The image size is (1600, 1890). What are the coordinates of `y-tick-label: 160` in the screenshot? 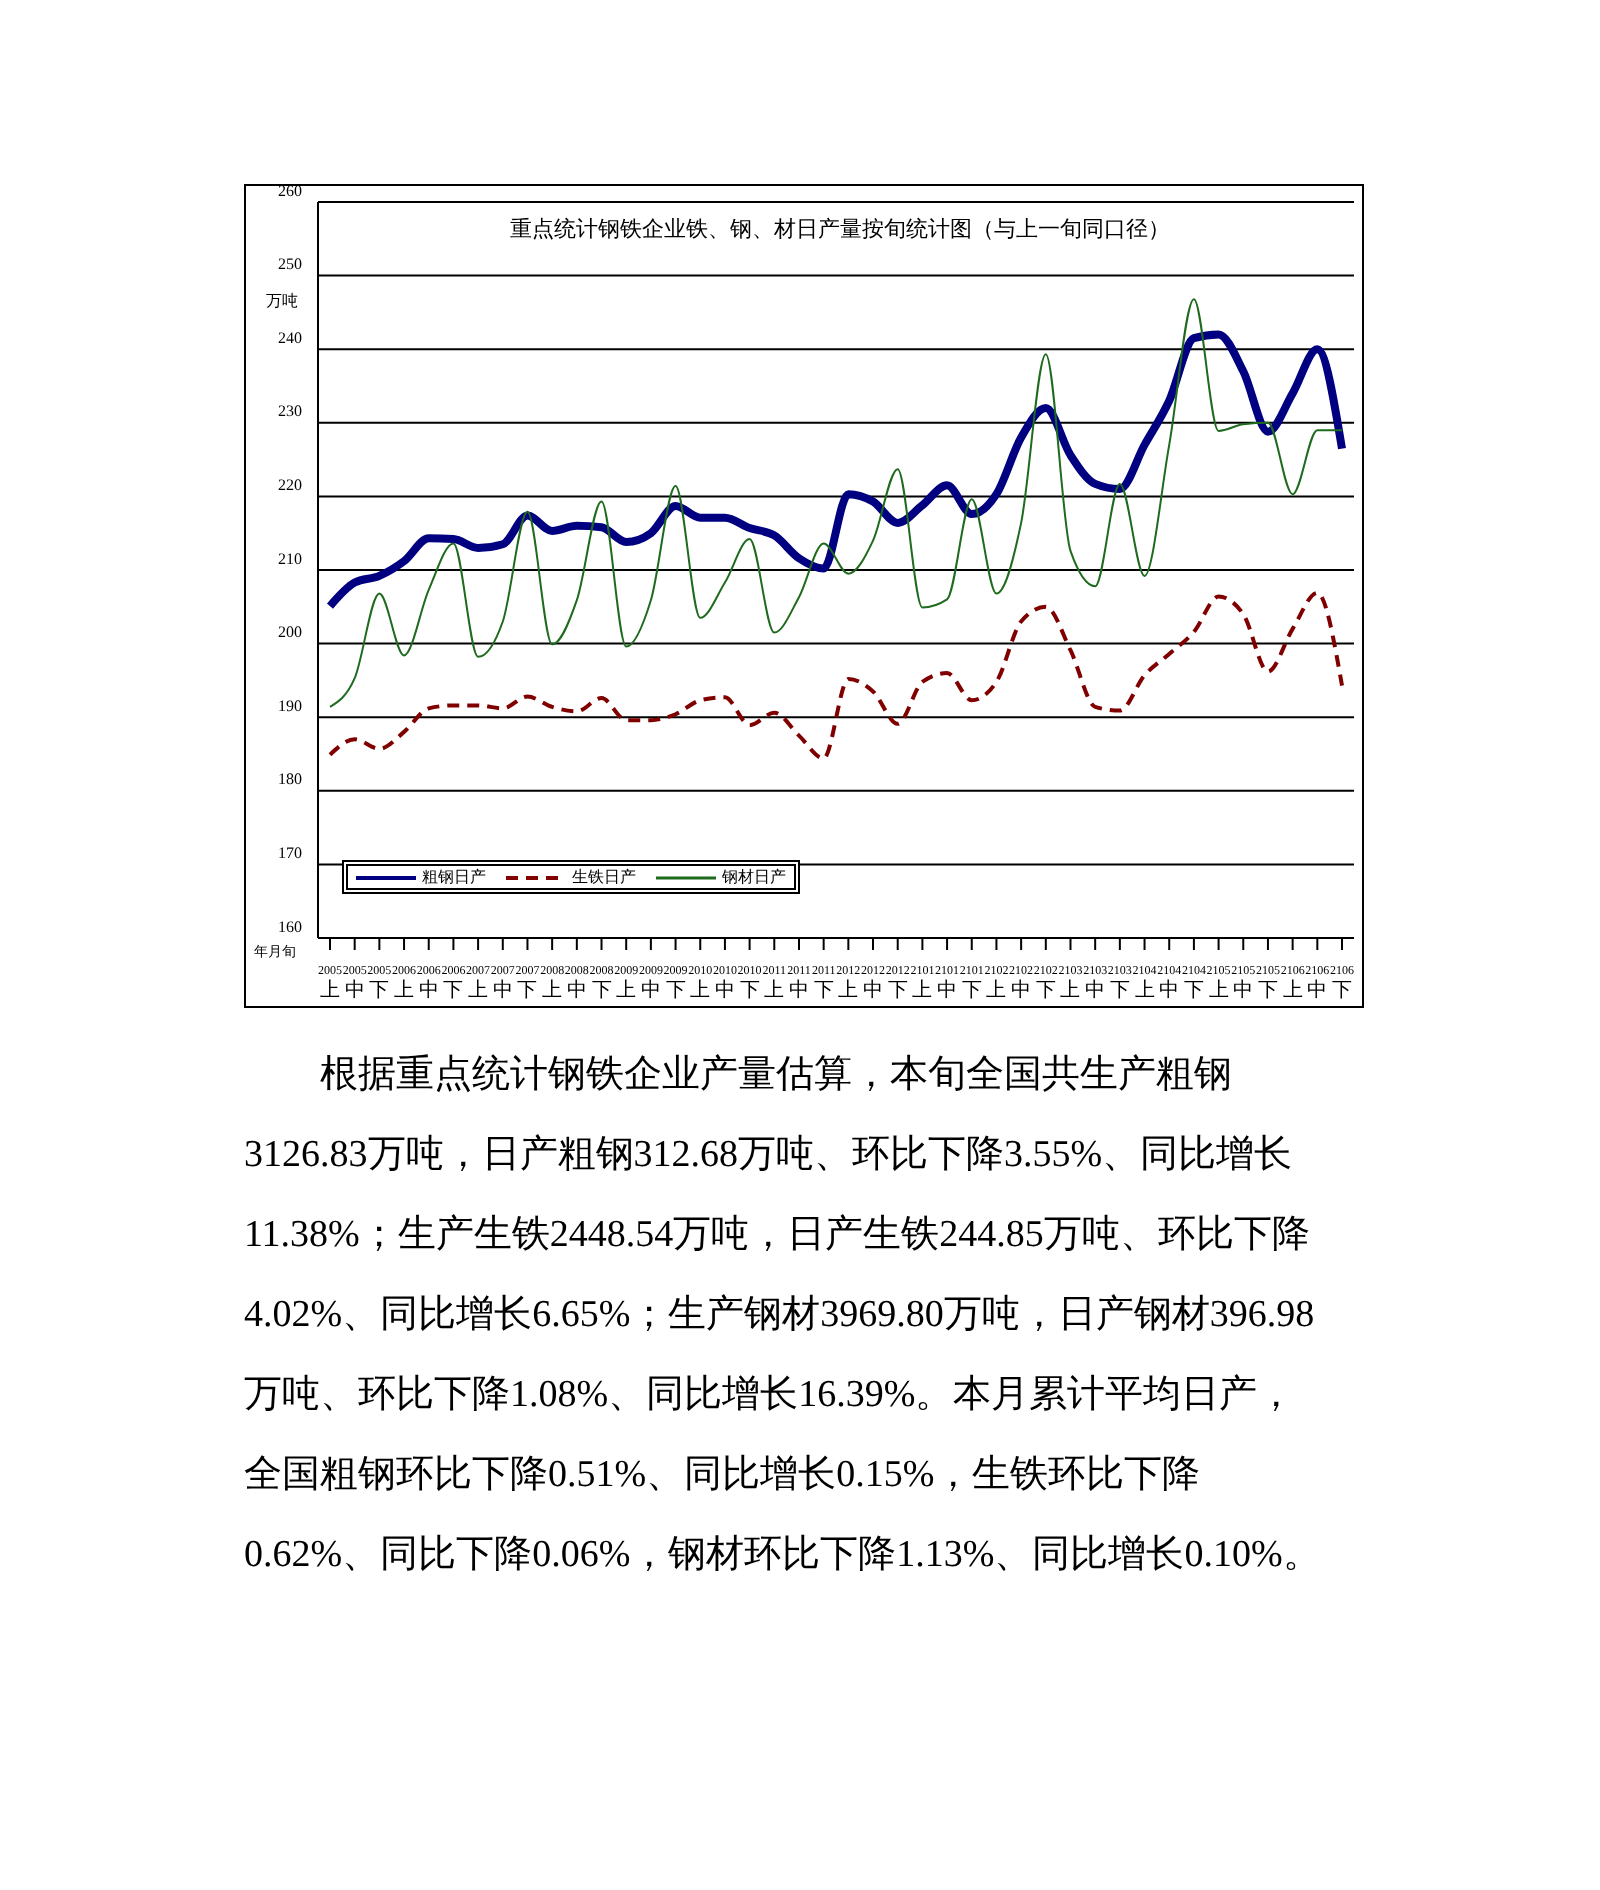 It's located at (290, 926).